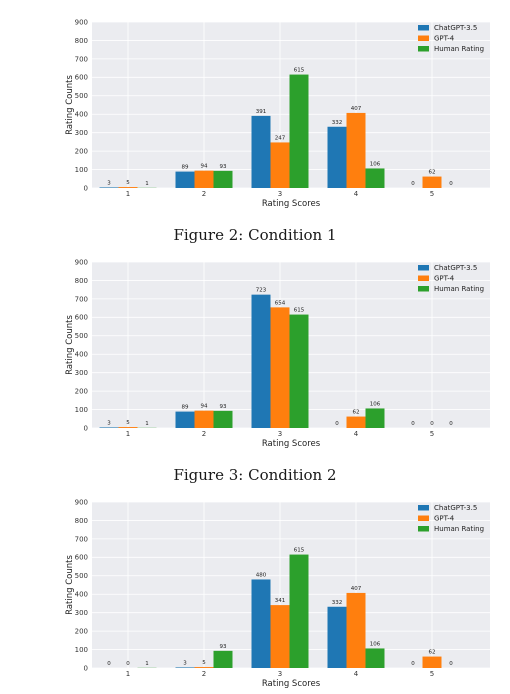 The image size is (510, 694). I want to click on x-tick-label: 2, so click(204, 434).